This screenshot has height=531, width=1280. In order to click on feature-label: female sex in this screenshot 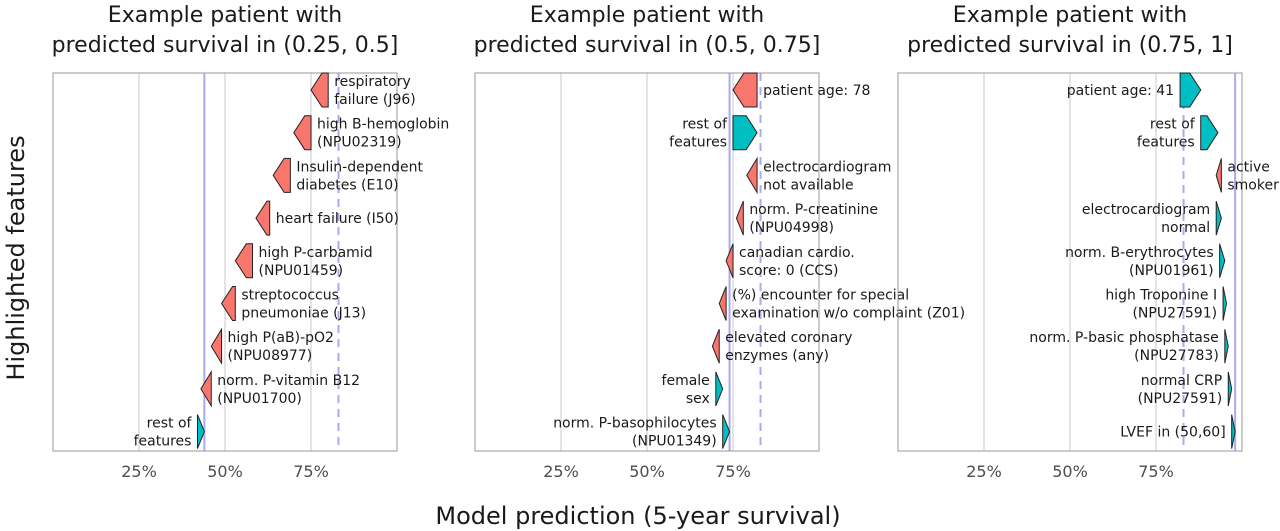, I will do `click(686, 390)`.